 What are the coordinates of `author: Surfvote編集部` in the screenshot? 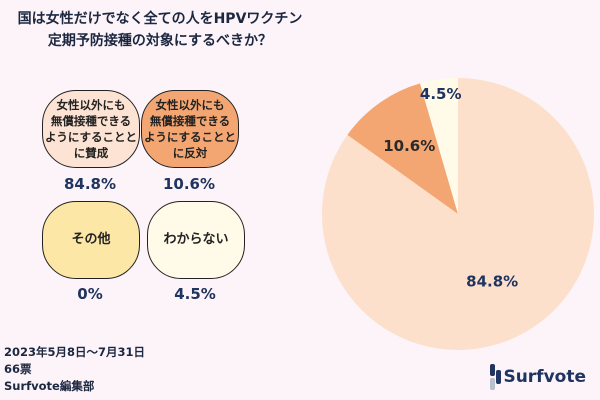 It's located at (49, 386).